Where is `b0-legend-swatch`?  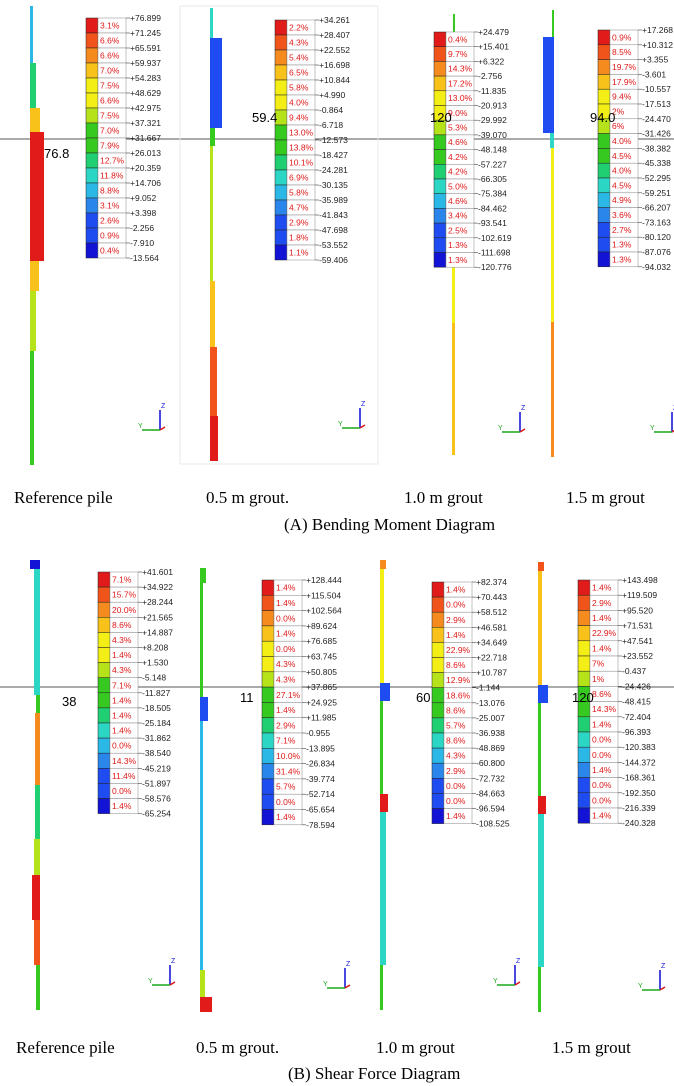 b0-legend-swatch is located at coordinates (104, 625).